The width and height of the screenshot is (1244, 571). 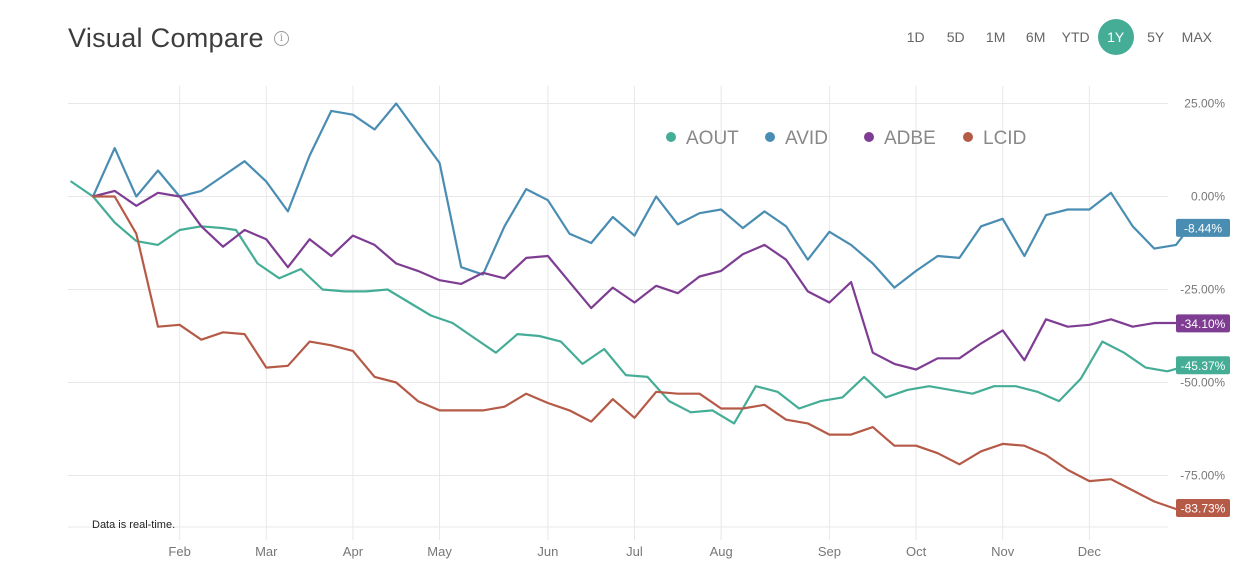 I want to click on end-badge-aout, so click(x=1203, y=365).